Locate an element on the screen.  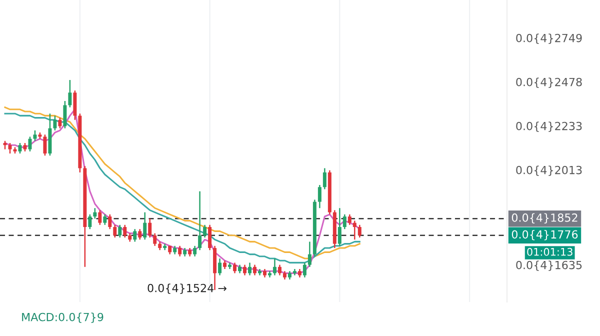
text: 0.0{4}2478 is located at coordinates (549, 83).